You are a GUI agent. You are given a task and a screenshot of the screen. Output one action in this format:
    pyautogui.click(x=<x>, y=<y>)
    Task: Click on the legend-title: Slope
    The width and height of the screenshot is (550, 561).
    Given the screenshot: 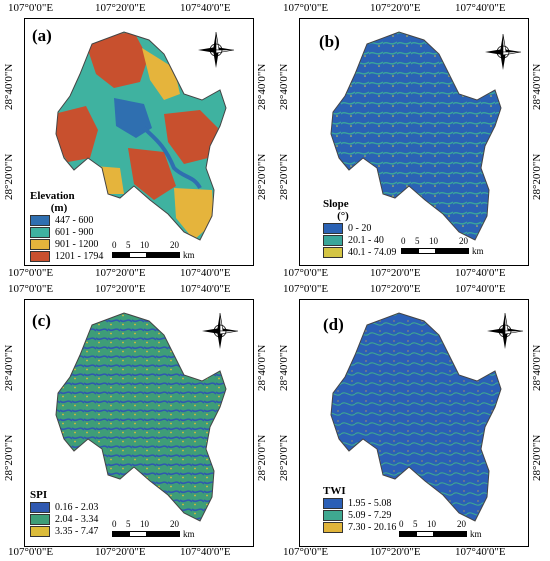 What is the action you would take?
    pyautogui.click(x=336, y=204)
    